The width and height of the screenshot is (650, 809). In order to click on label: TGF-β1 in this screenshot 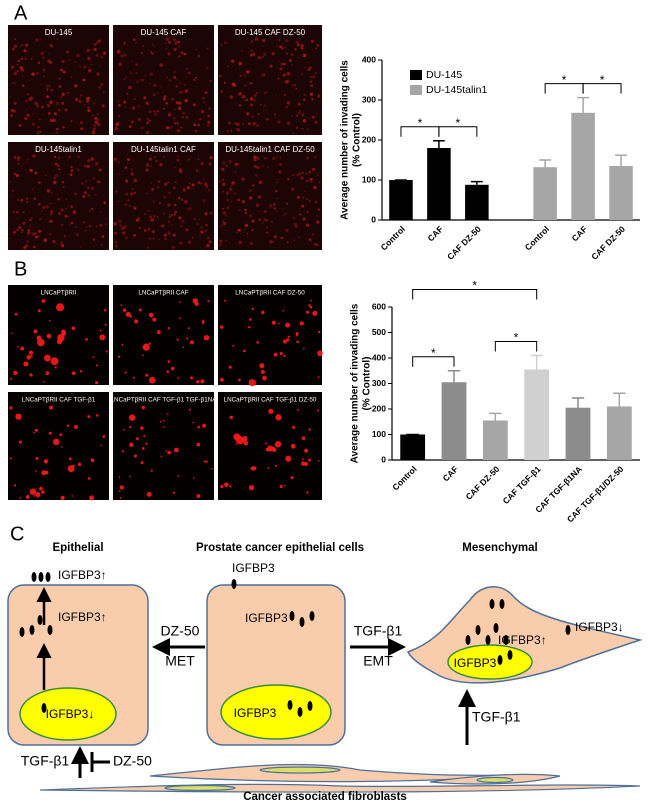, I will do `click(378, 631)`.